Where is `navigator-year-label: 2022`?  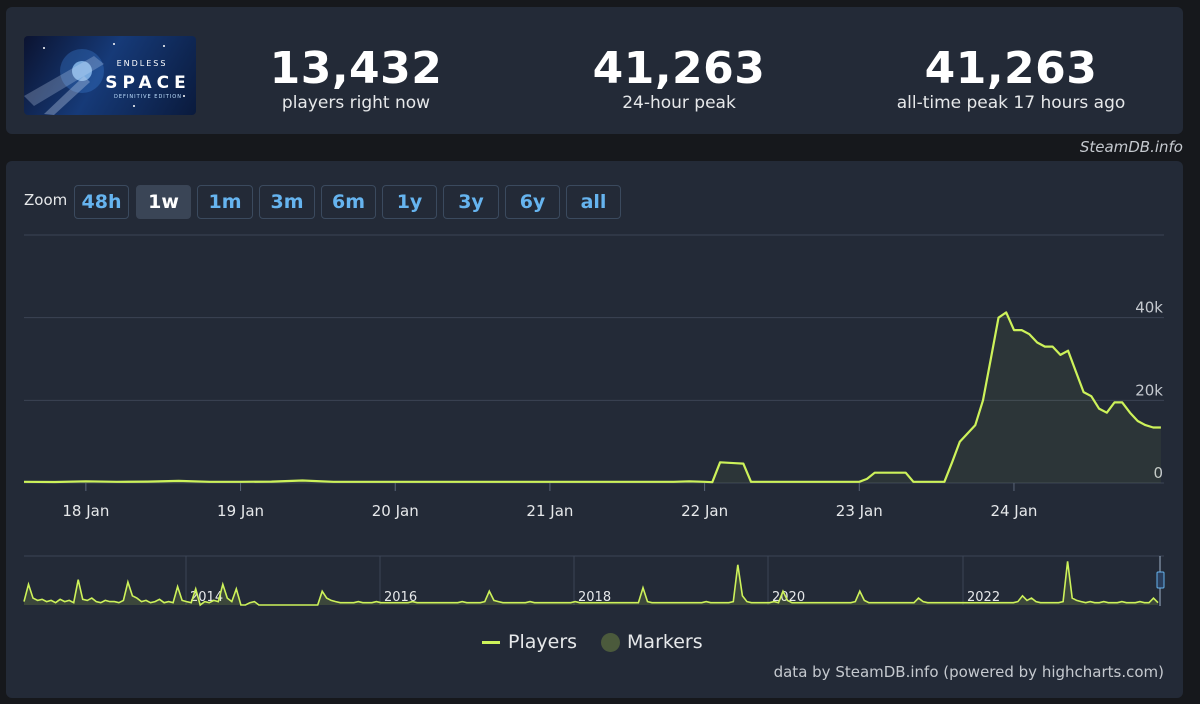 navigator-year-label: 2022 is located at coordinates (983, 597).